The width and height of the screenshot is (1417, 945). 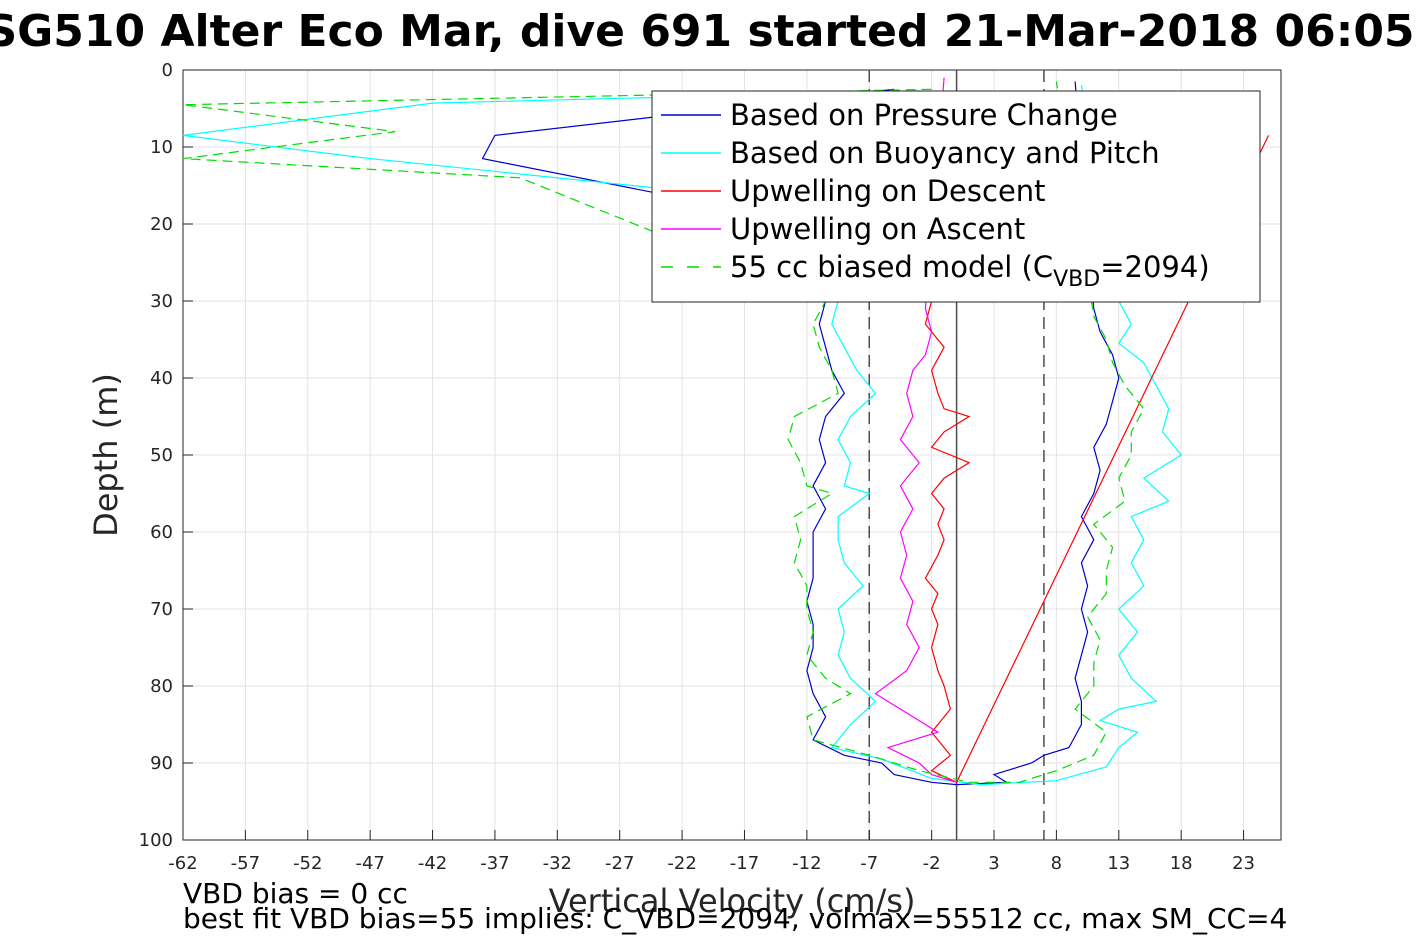 I want to click on x-tick-label: 13, so click(x=1118, y=863).